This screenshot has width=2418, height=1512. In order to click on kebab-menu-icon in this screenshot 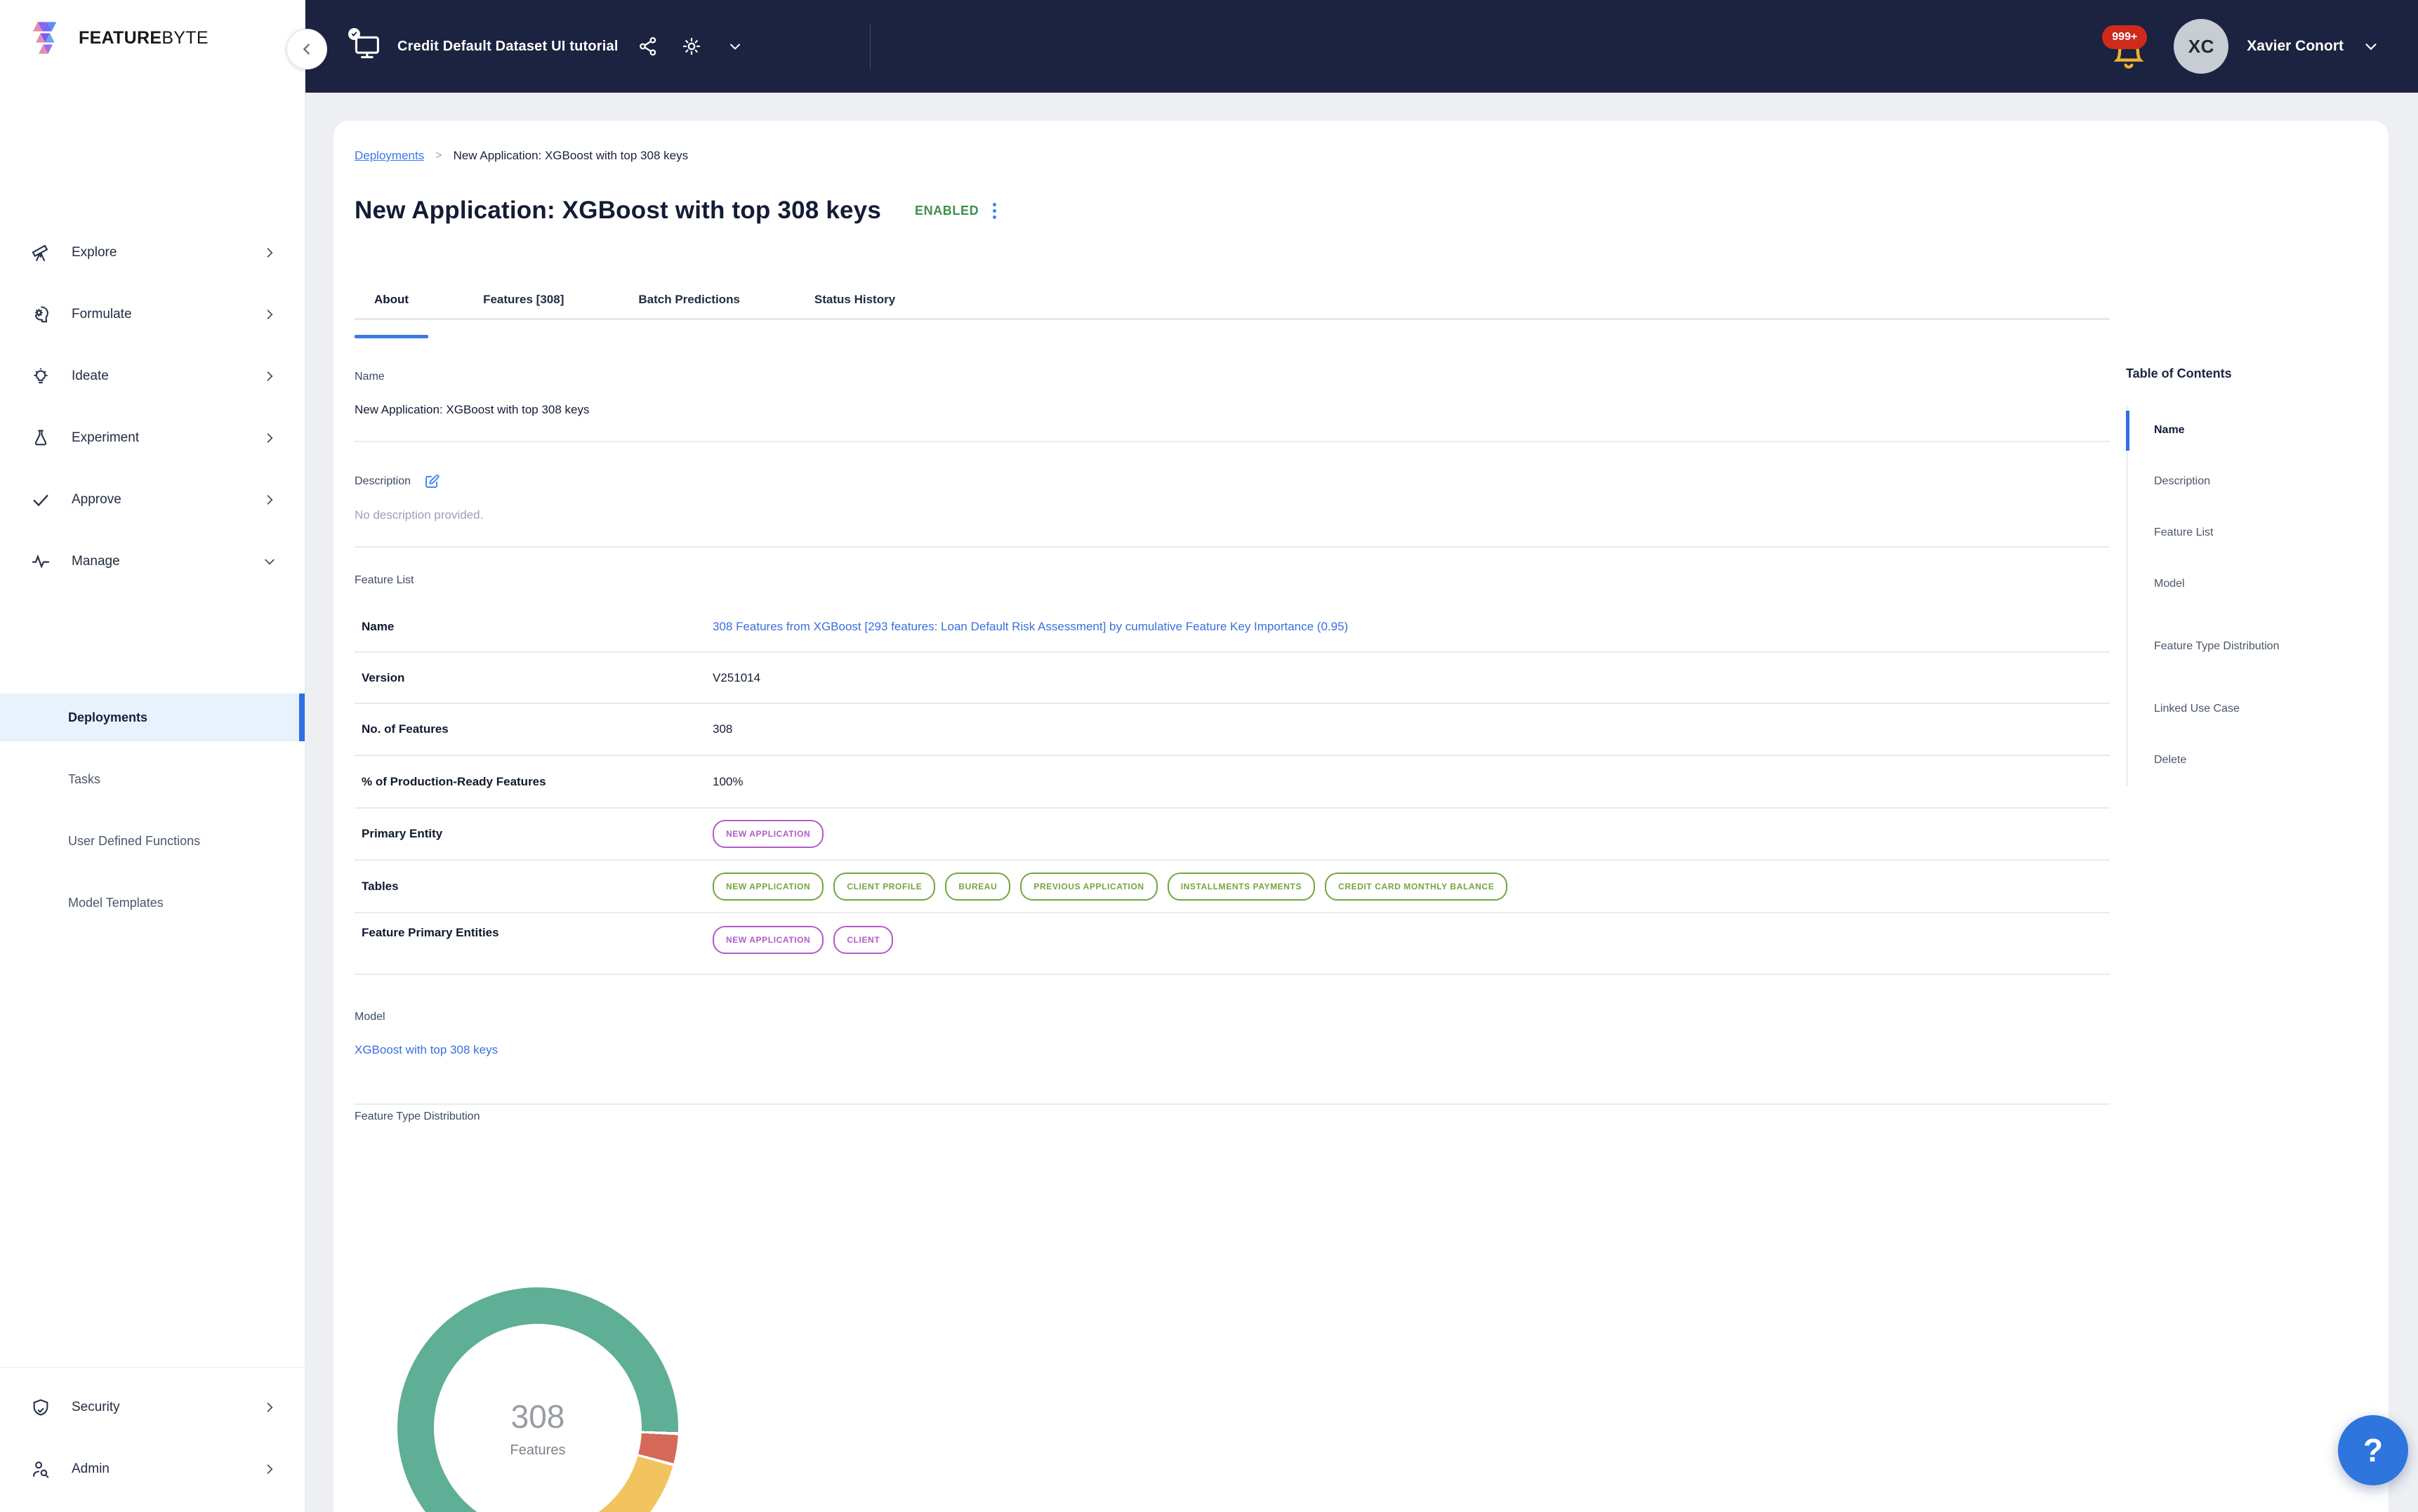, I will do `click(994, 211)`.